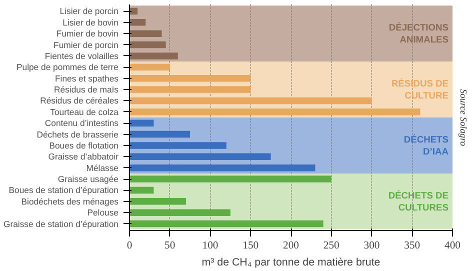 This screenshot has width=474, height=271. What do you see at coordinates (331, 246) in the screenshot?
I see `x-tick-label: 250` at bounding box center [331, 246].